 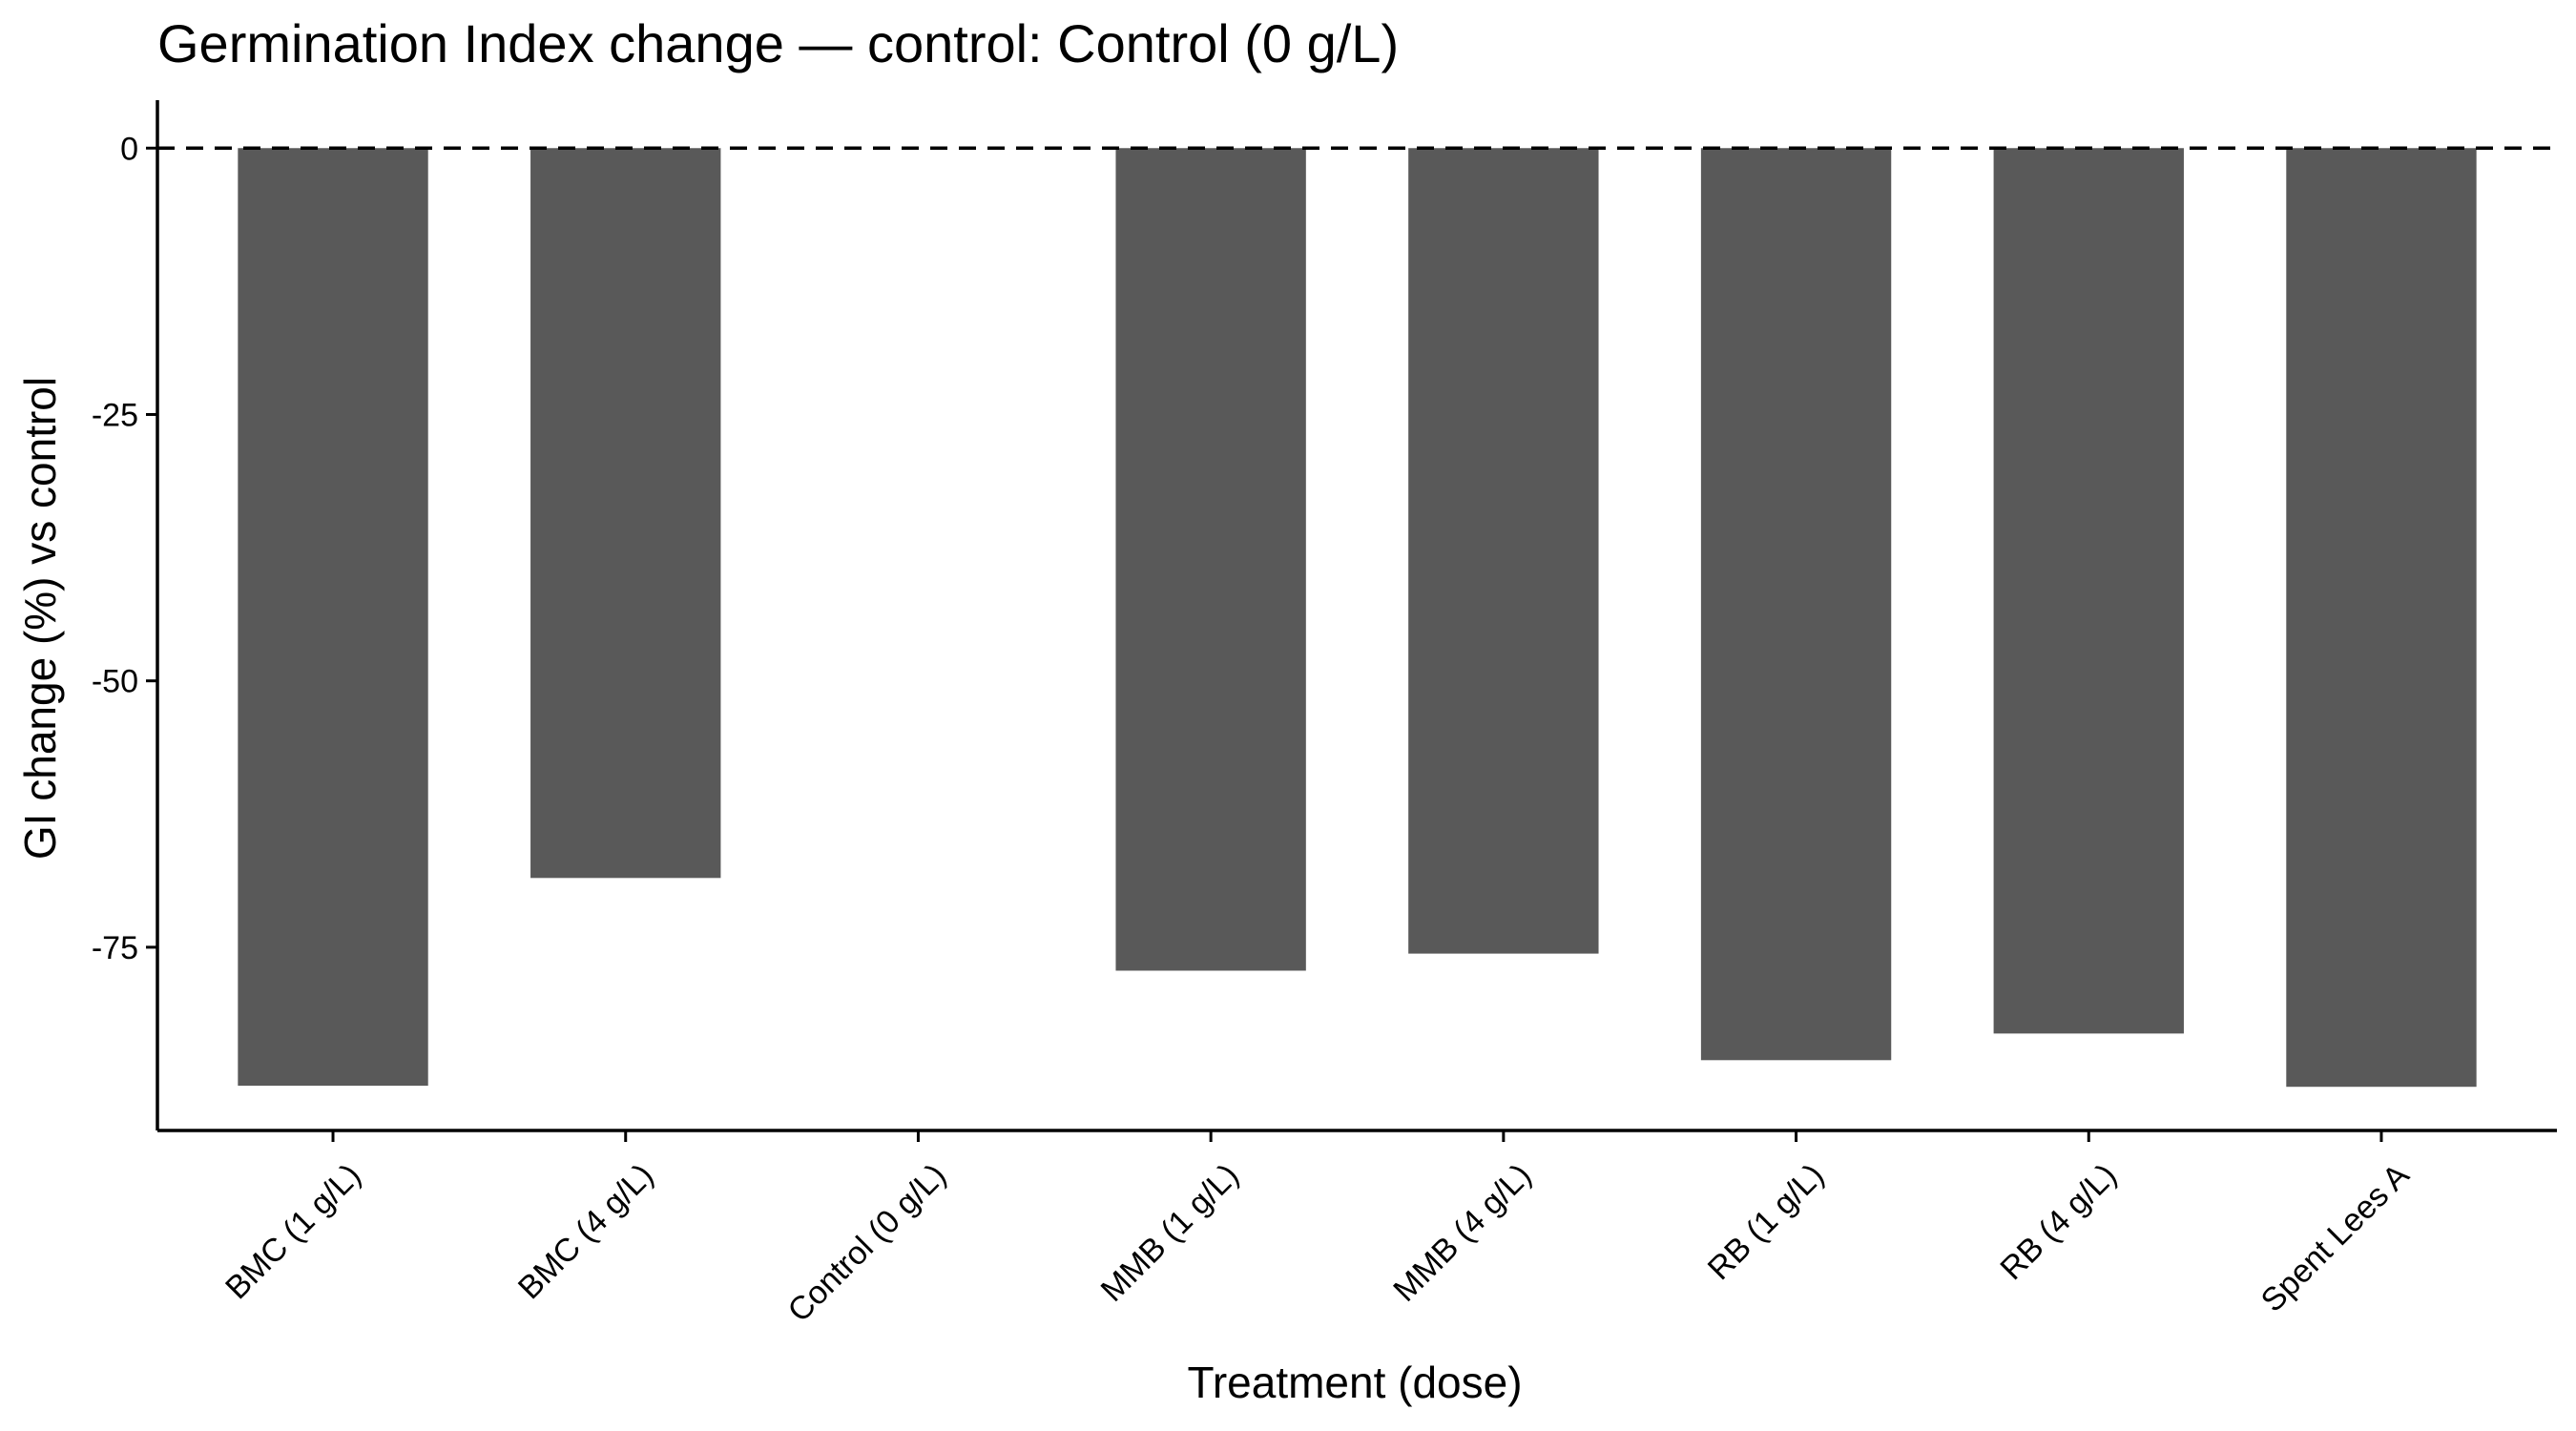 What do you see at coordinates (1170, 1233) in the screenshot?
I see `x-tick-label: MMB (1 g/L)` at bounding box center [1170, 1233].